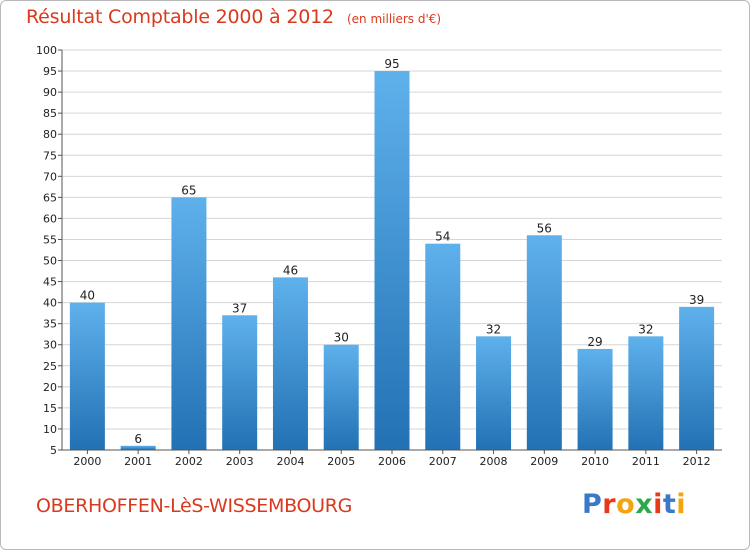 This screenshot has height=550, width=750. I want to click on bar-value-label: 95, so click(391, 64).